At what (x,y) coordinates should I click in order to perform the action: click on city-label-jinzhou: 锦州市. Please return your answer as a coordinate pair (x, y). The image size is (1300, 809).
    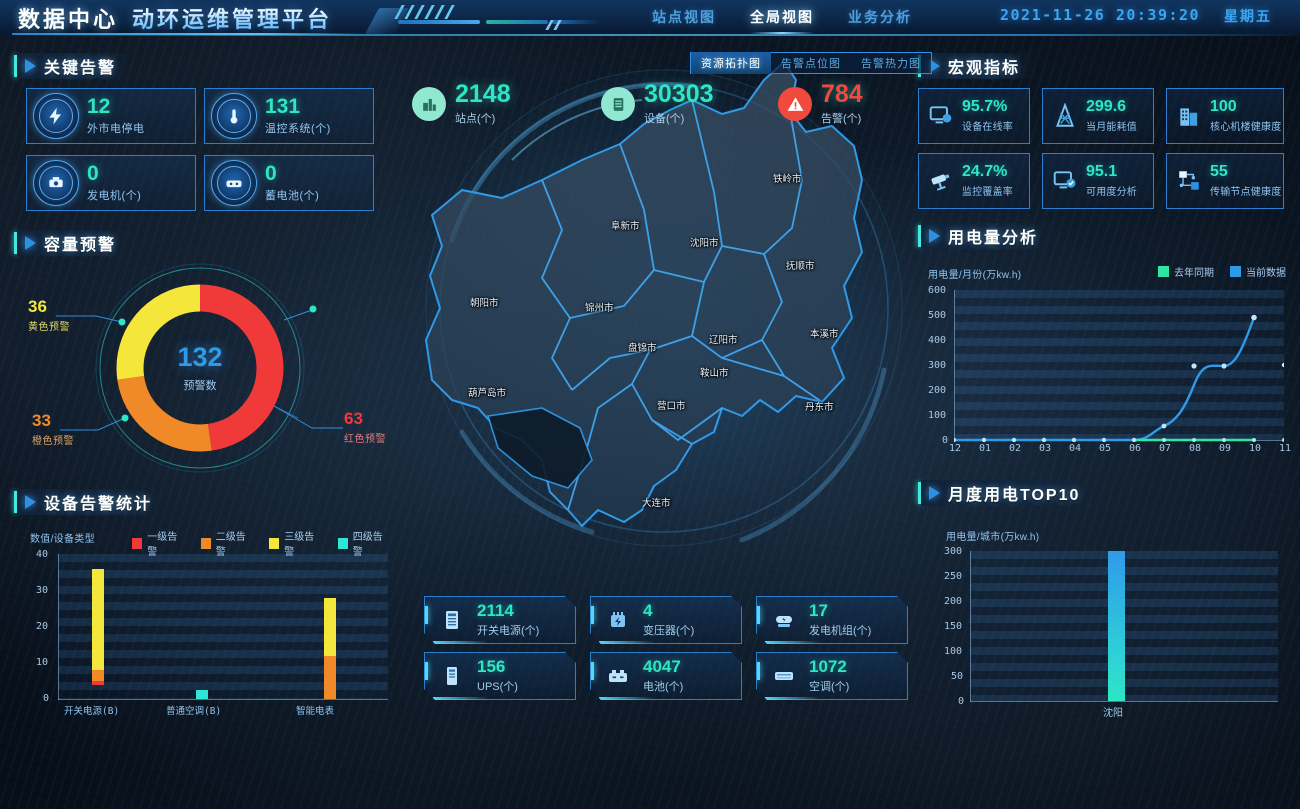
    Looking at the image, I should click on (599, 308).